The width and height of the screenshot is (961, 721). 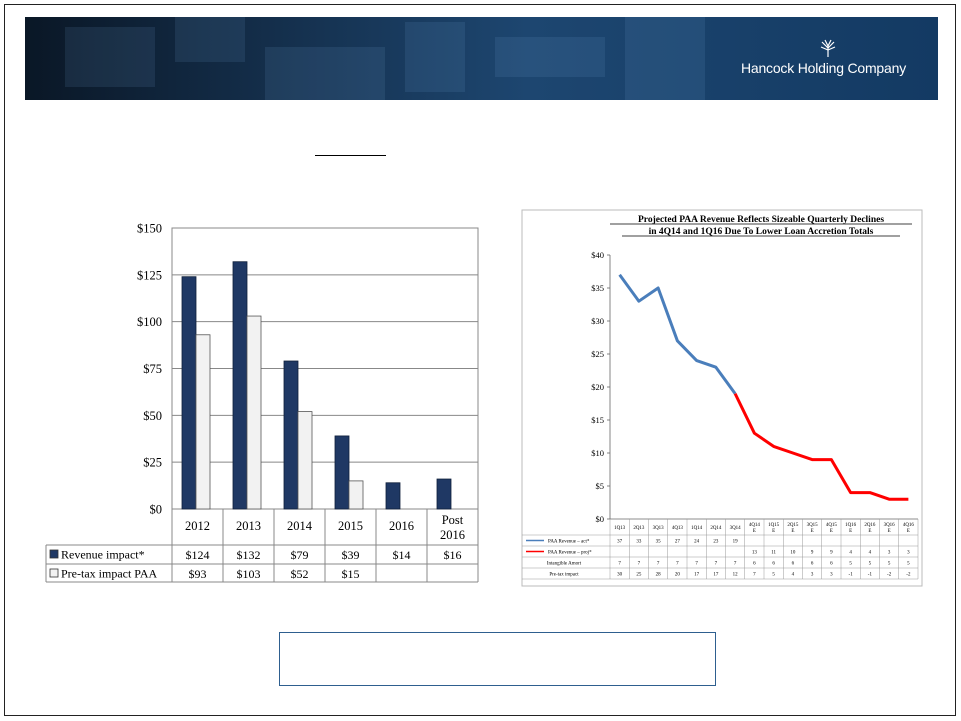 What do you see at coordinates (570, 553) in the screenshot?
I see `legend-label: PAA Revenue – proj*` at bounding box center [570, 553].